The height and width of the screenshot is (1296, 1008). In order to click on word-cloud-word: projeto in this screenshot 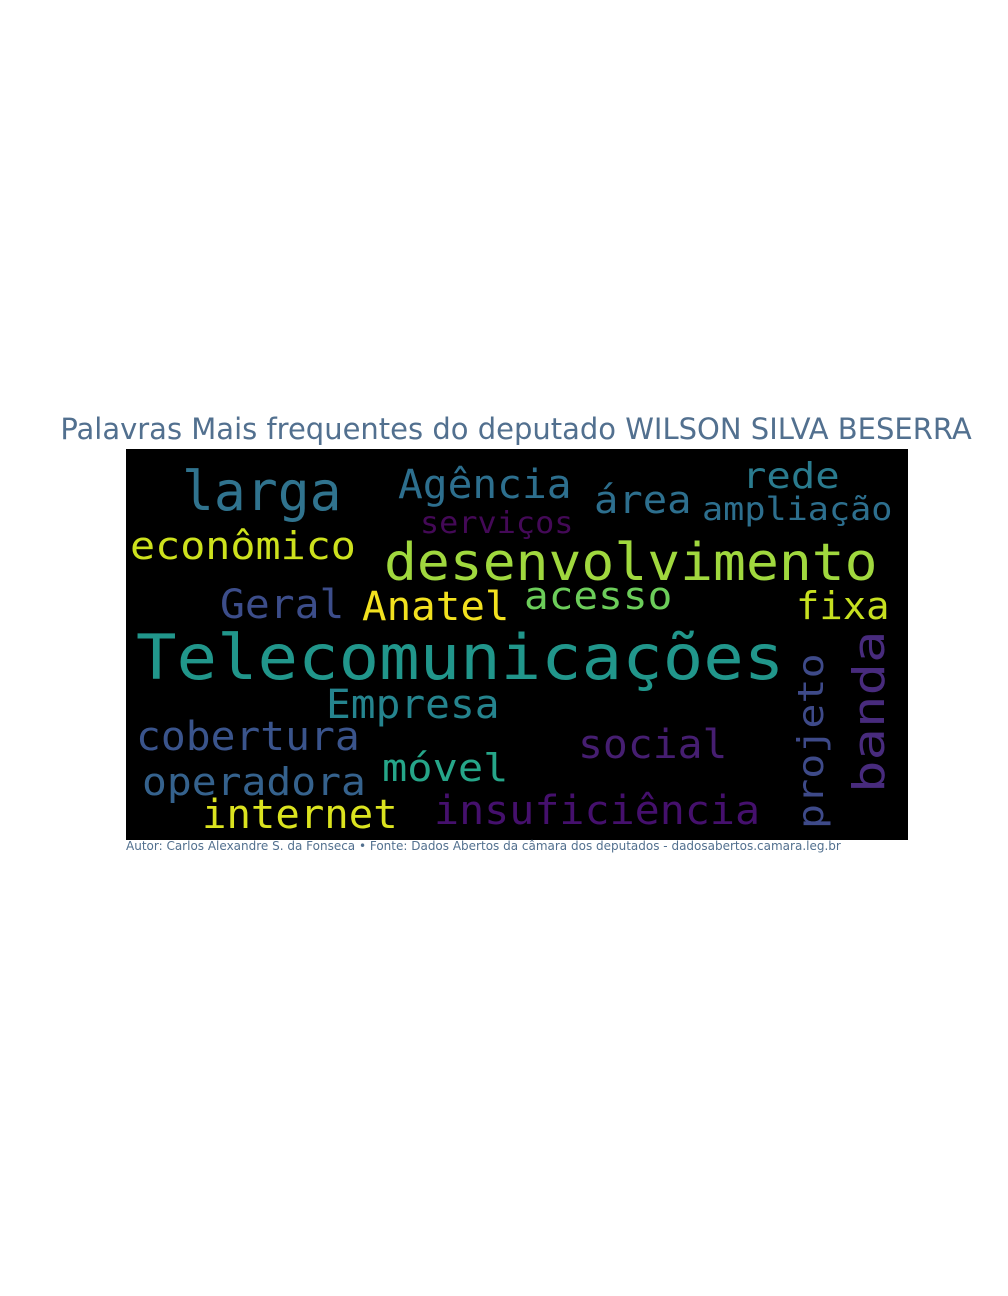, I will do `click(811, 741)`.